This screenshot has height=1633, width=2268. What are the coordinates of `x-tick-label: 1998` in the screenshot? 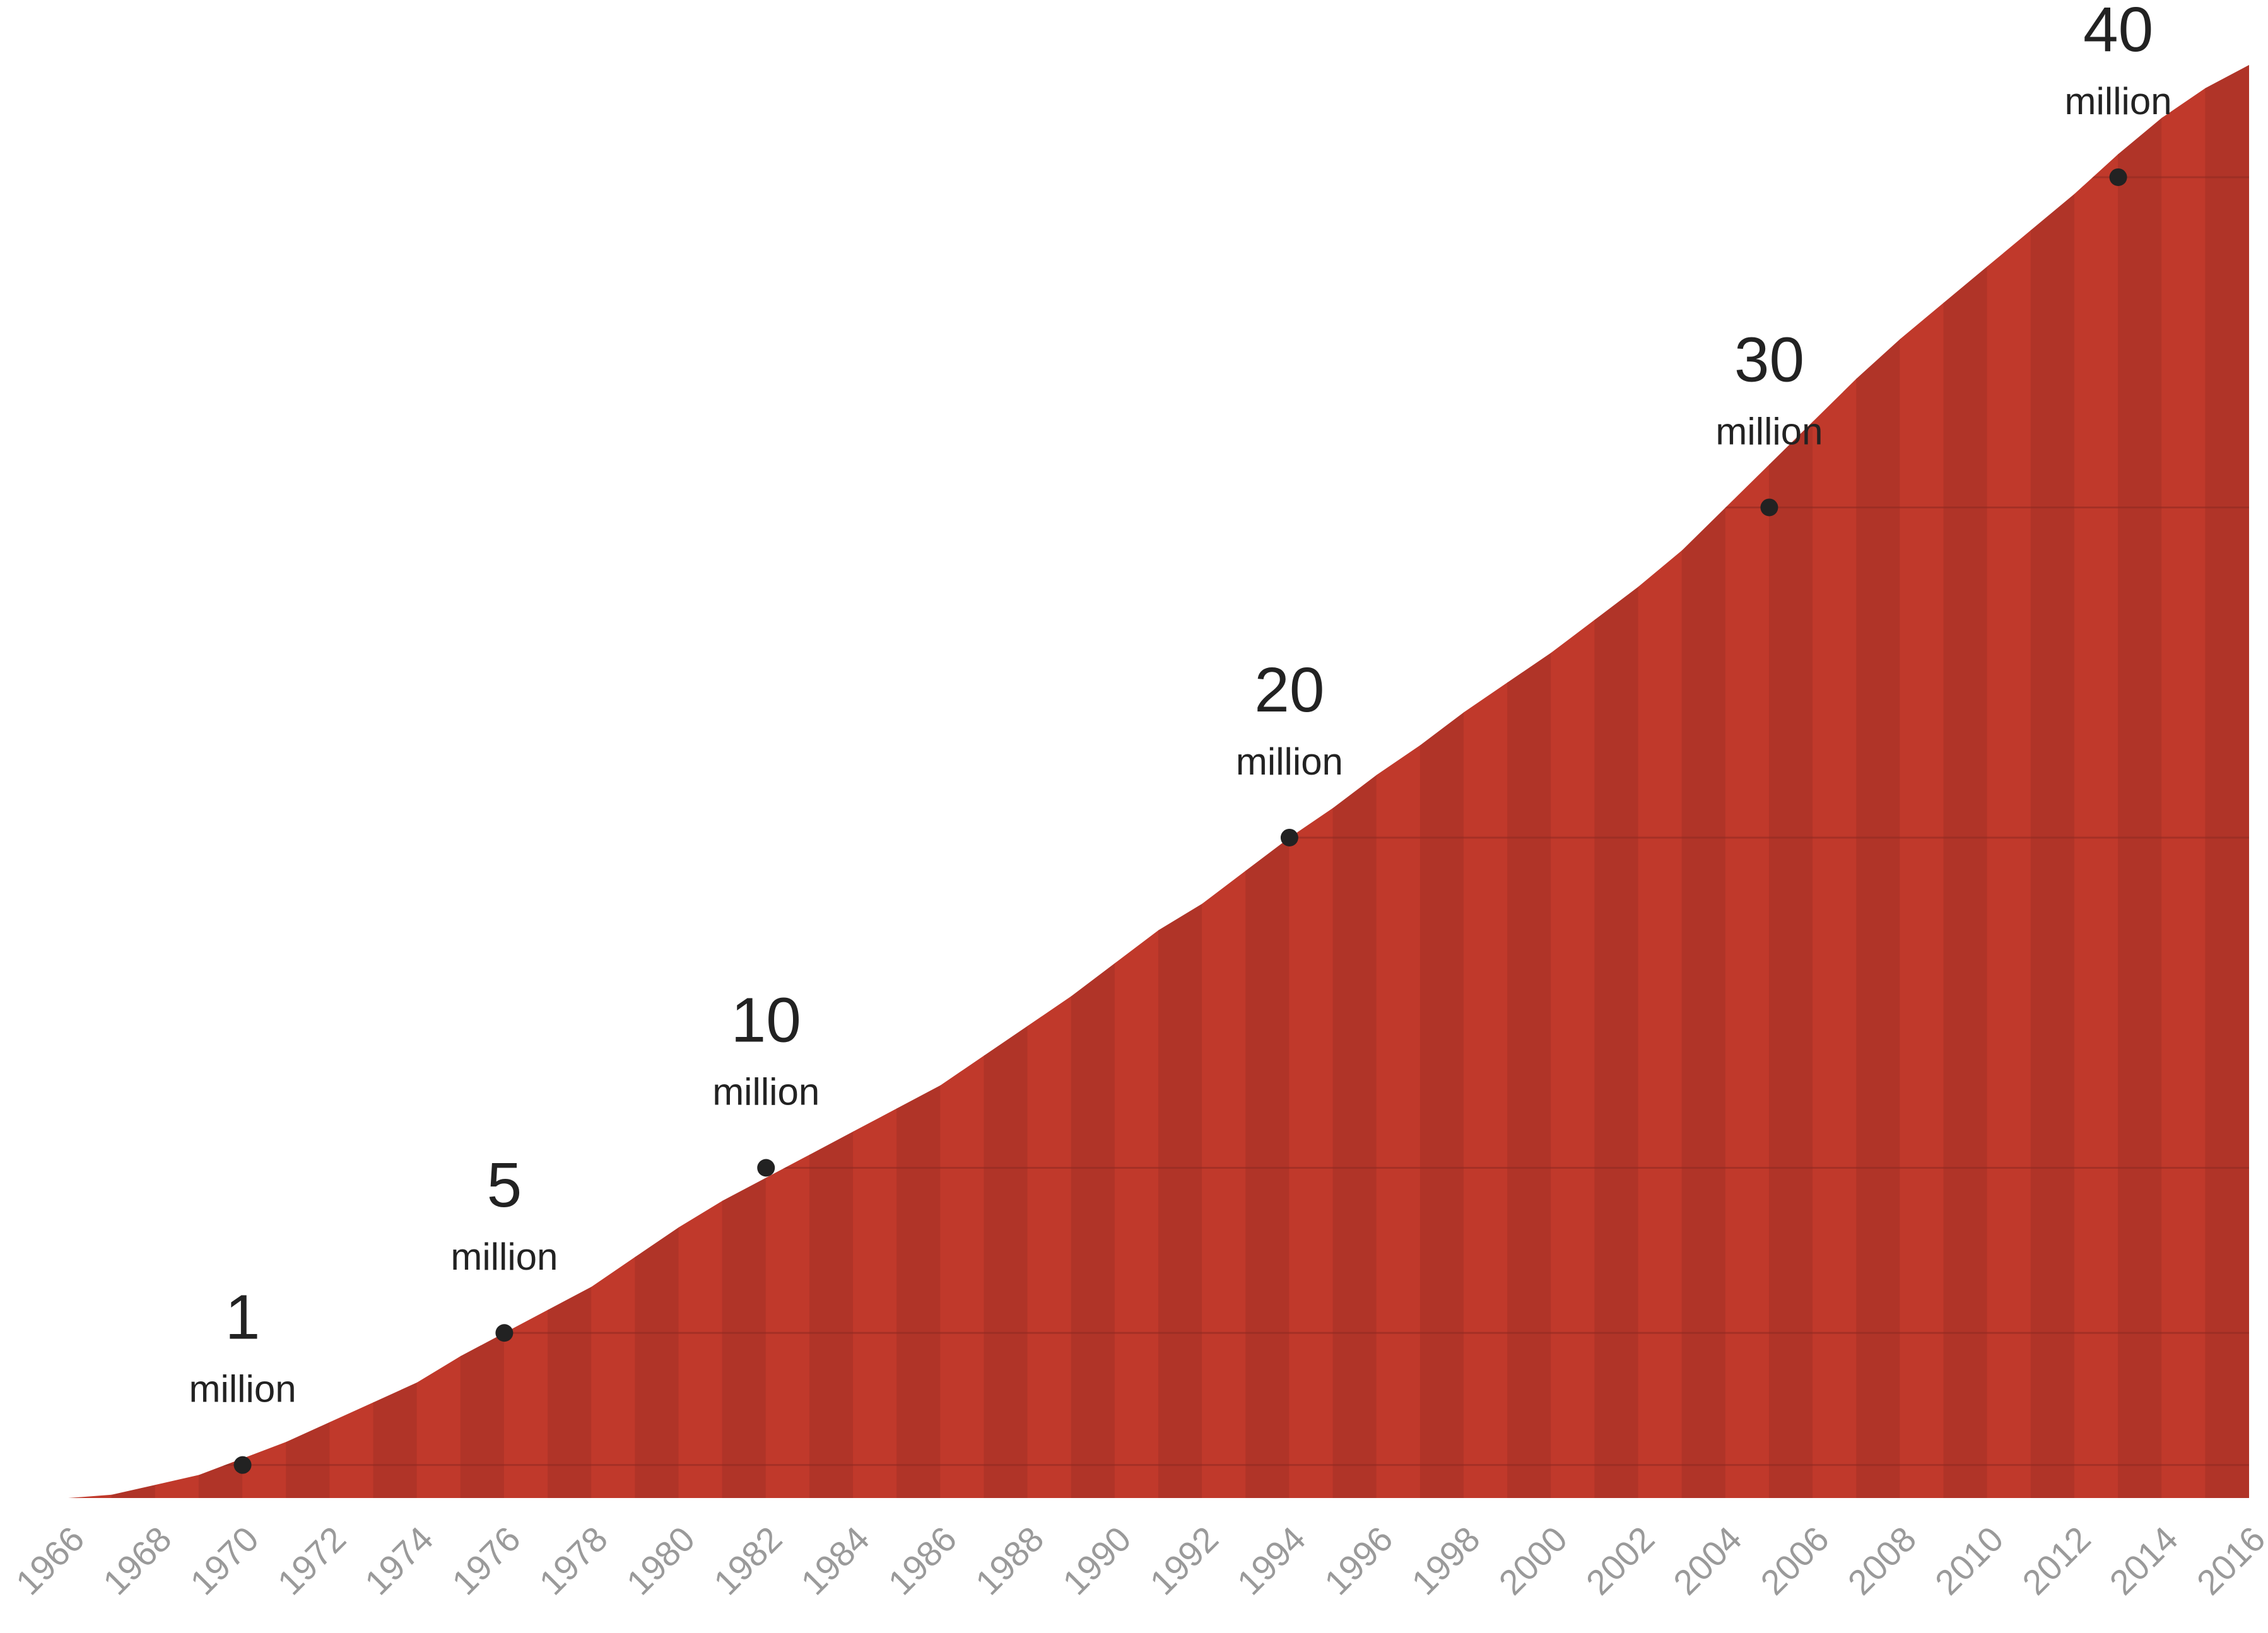 It's located at (1446, 1561).